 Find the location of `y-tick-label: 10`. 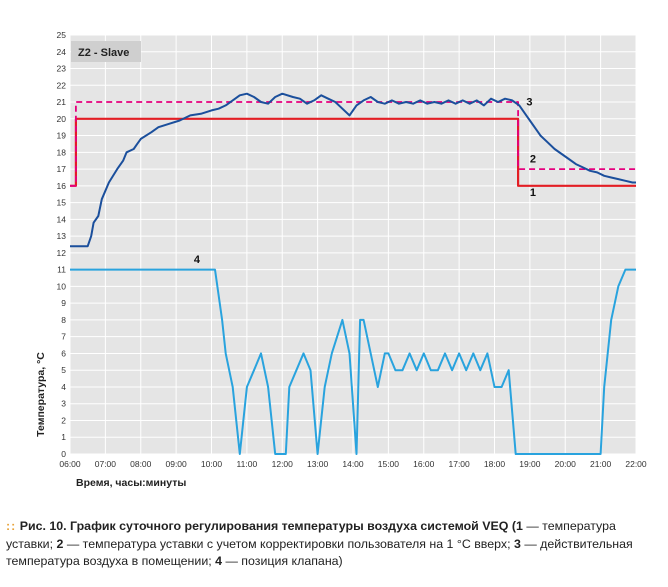

y-tick-label: 10 is located at coordinates (62, 286).